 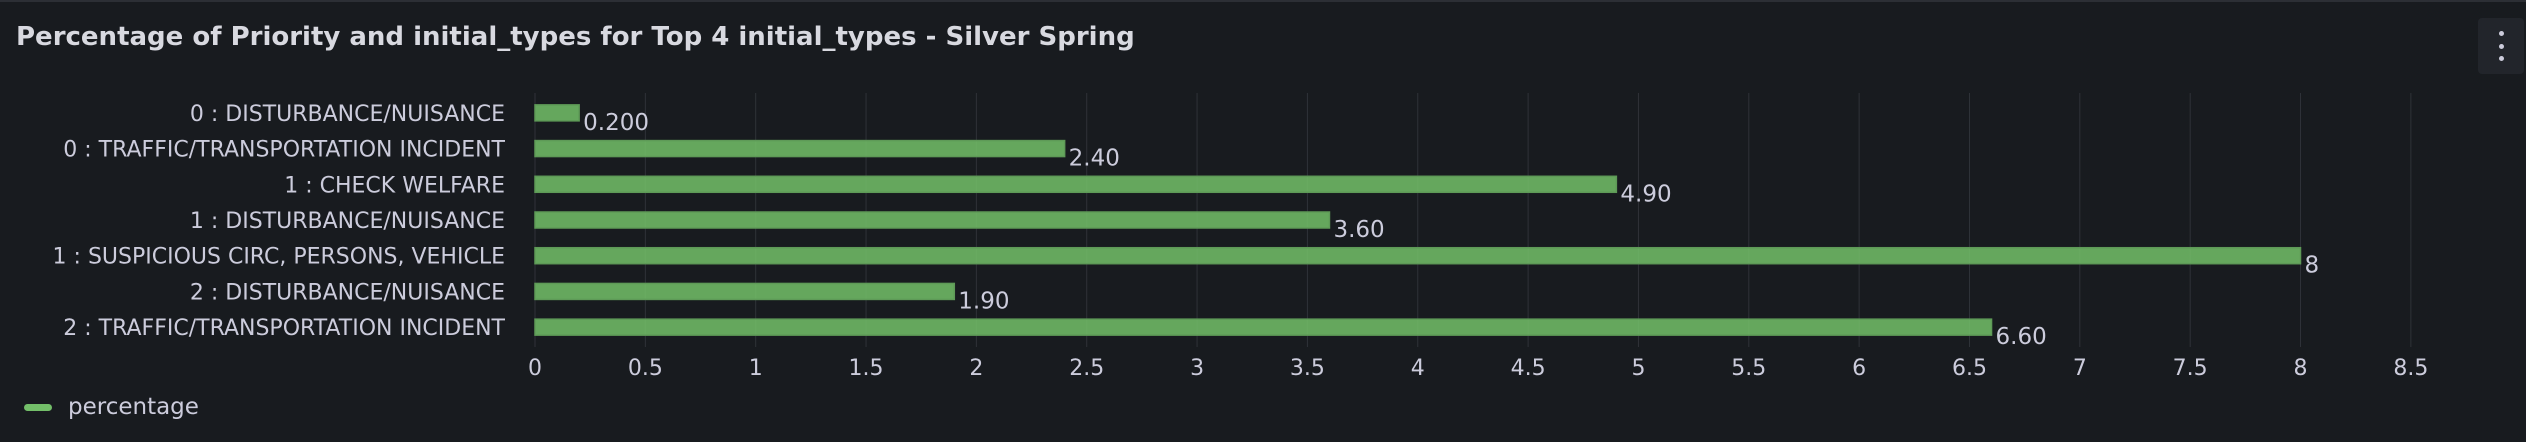 I want to click on x-tick-label: 2.5, so click(x=1086, y=368).